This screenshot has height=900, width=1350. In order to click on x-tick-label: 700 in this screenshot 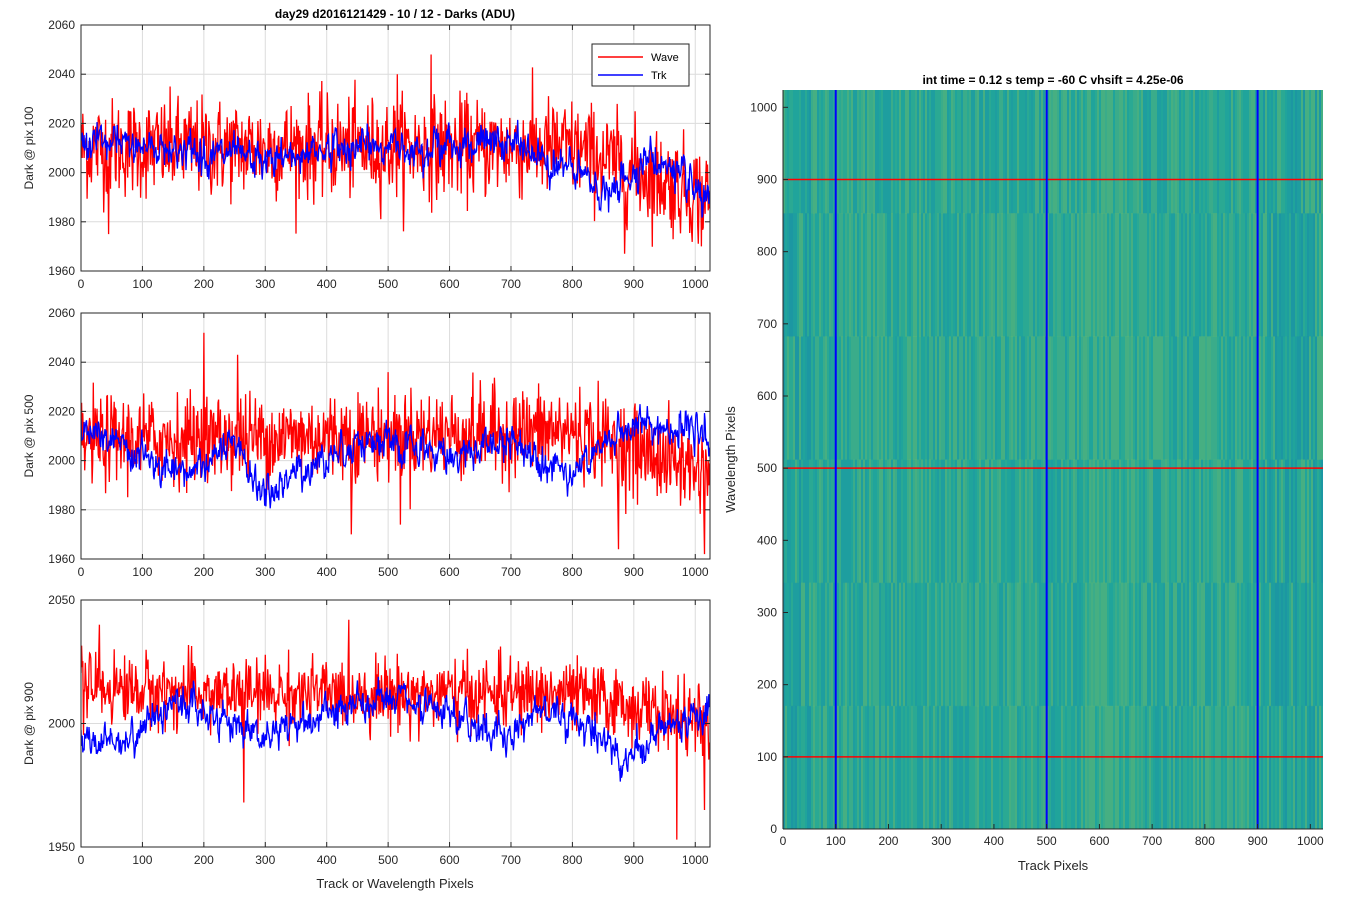, I will do `click(511, 860)`.